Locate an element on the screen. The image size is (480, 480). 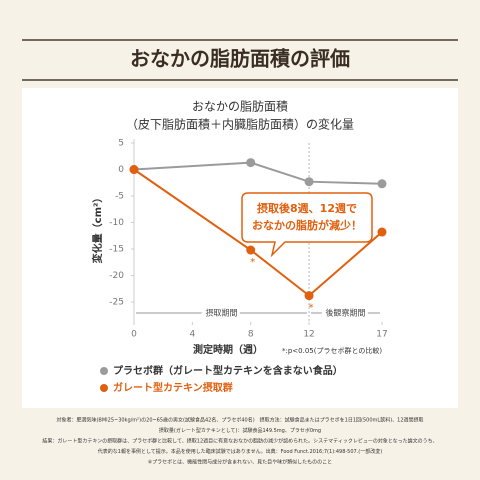
callout-text: 摂取後8週、12週で is located at coordinates (307, 208).